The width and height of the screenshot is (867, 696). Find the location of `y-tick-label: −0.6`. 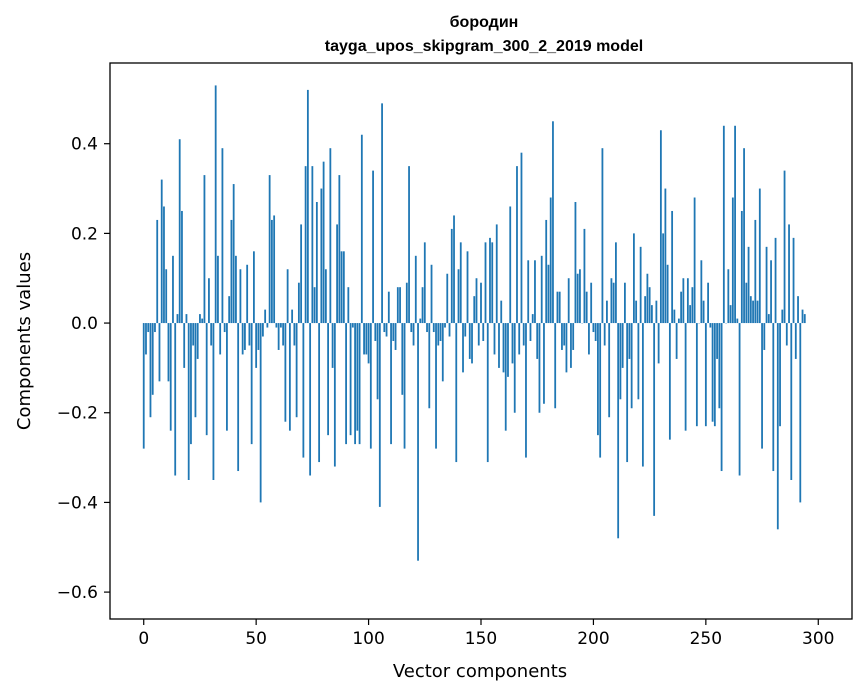

y-tick-label: −0.6 is located at coordinates (77, 593).